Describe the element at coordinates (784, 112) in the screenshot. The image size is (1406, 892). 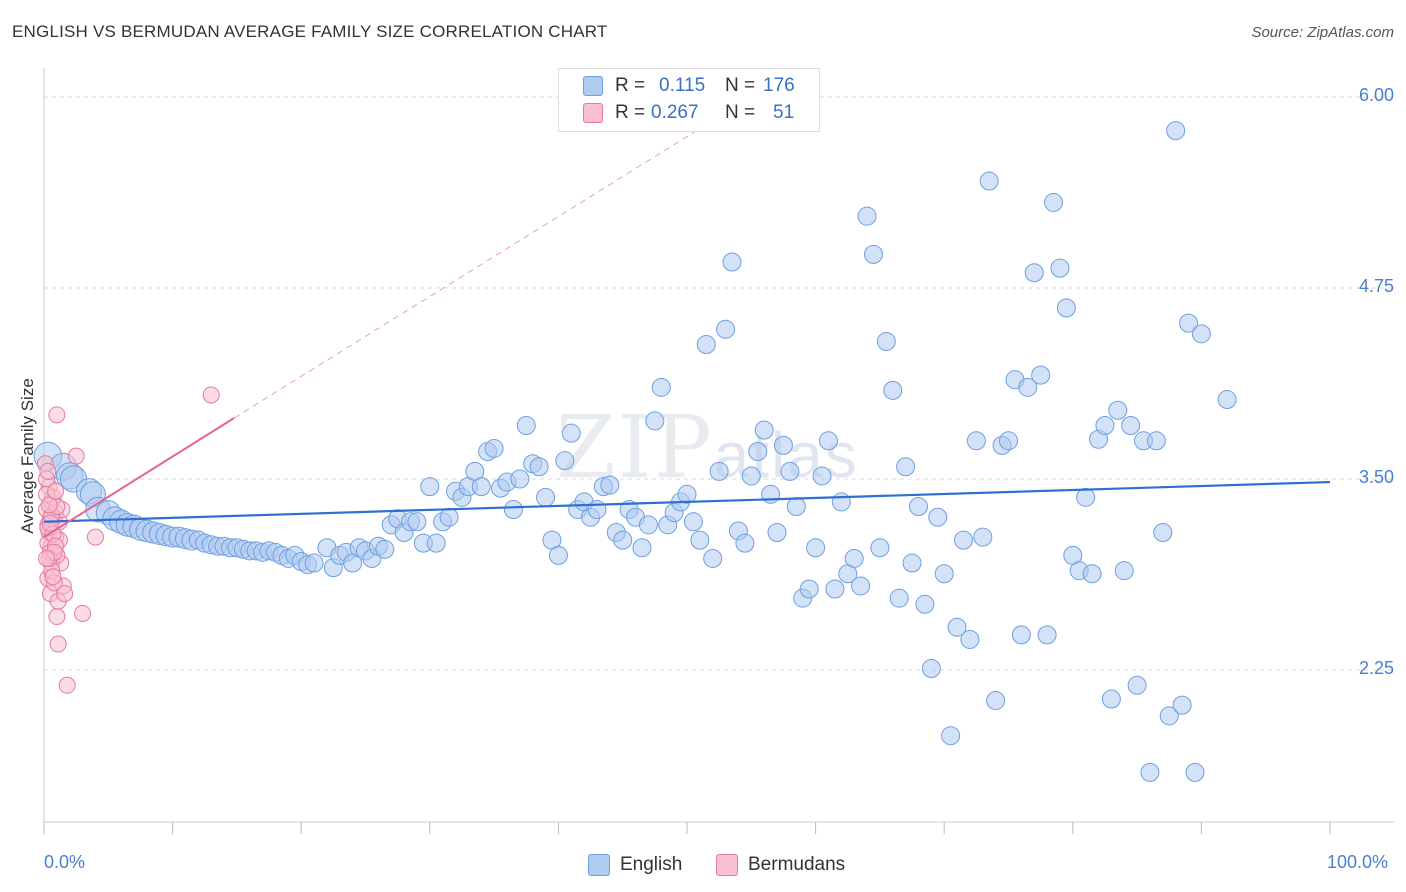
I see `legend-n-value: 51` at that location.